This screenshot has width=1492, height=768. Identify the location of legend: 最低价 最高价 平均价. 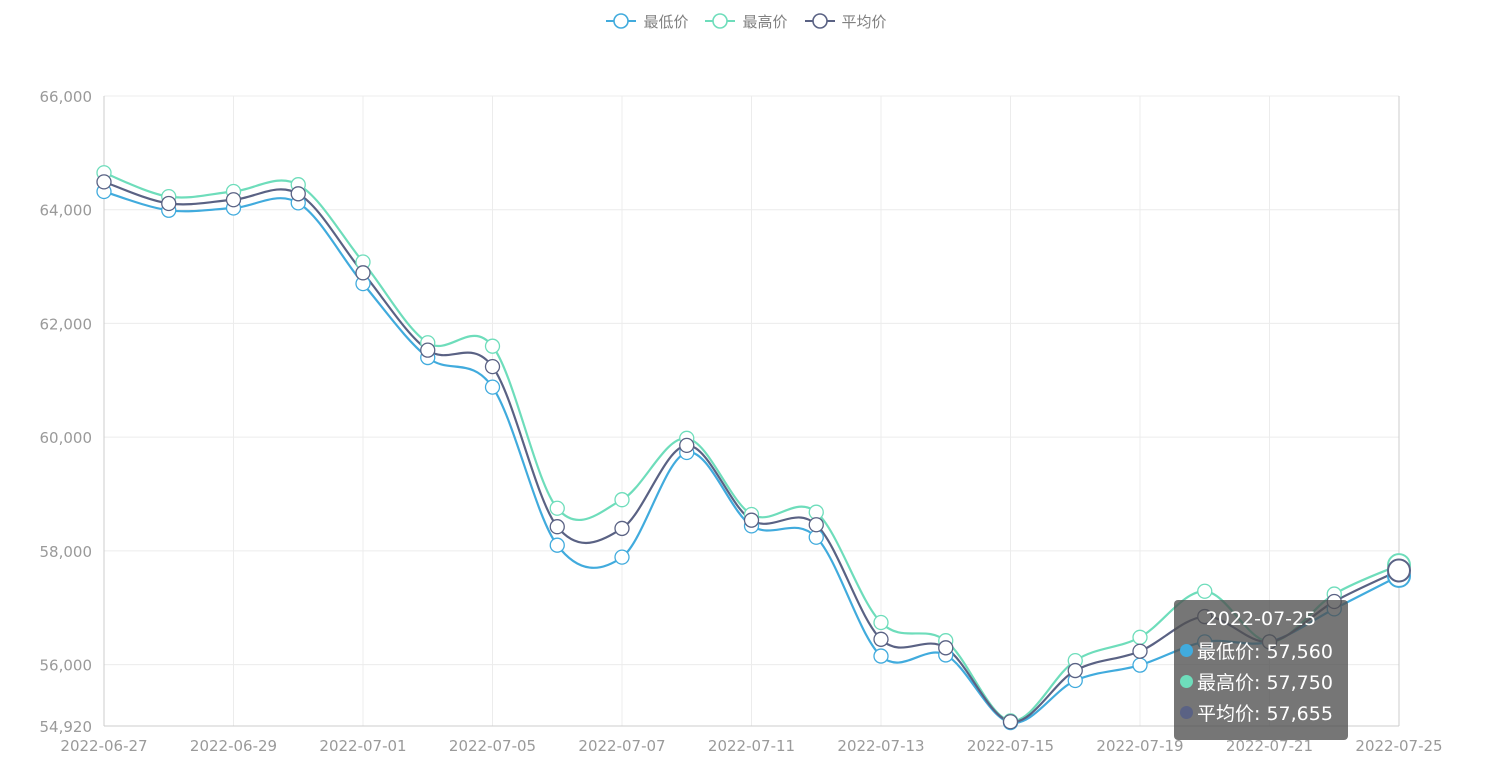
(746, 21).